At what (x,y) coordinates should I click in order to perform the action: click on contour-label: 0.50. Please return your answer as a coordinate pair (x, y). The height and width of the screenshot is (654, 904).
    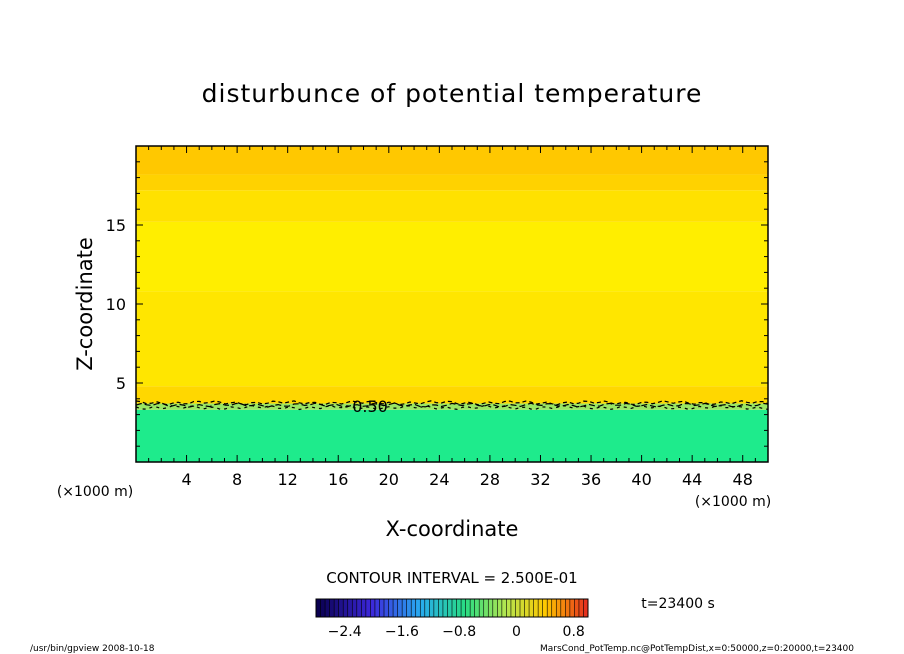
    Looking at the image, I should click on (370, 406).